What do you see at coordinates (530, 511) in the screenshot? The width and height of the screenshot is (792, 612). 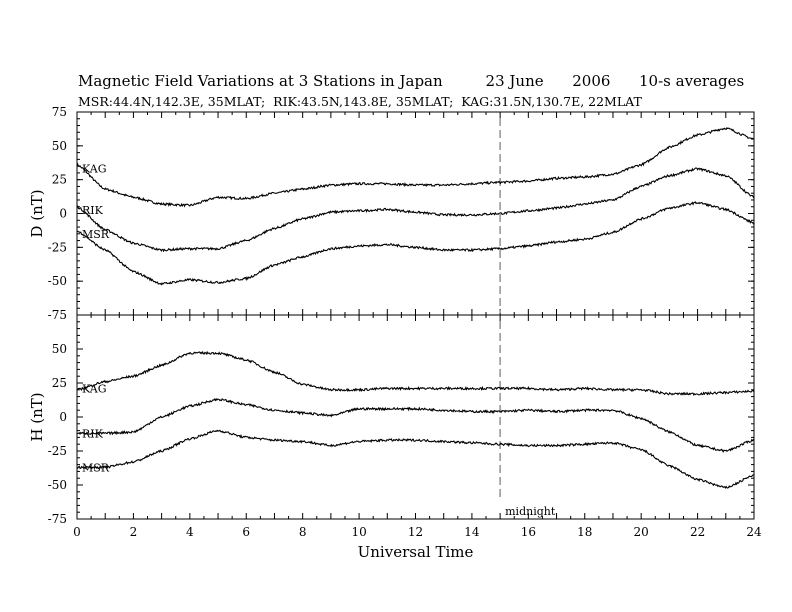 I see `midnight-label: midnight` at bounding box center [530, 511].